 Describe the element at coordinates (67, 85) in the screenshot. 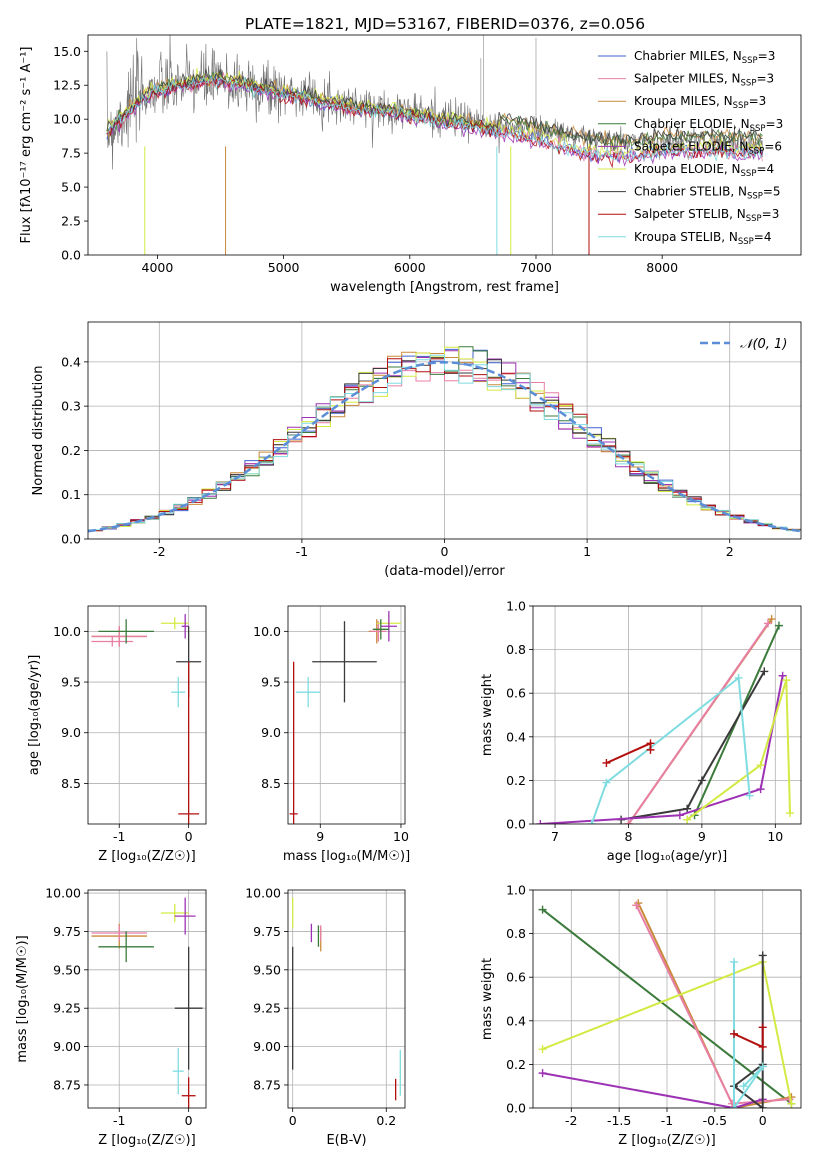

I see `y-tick-label: 12.5` at that location.